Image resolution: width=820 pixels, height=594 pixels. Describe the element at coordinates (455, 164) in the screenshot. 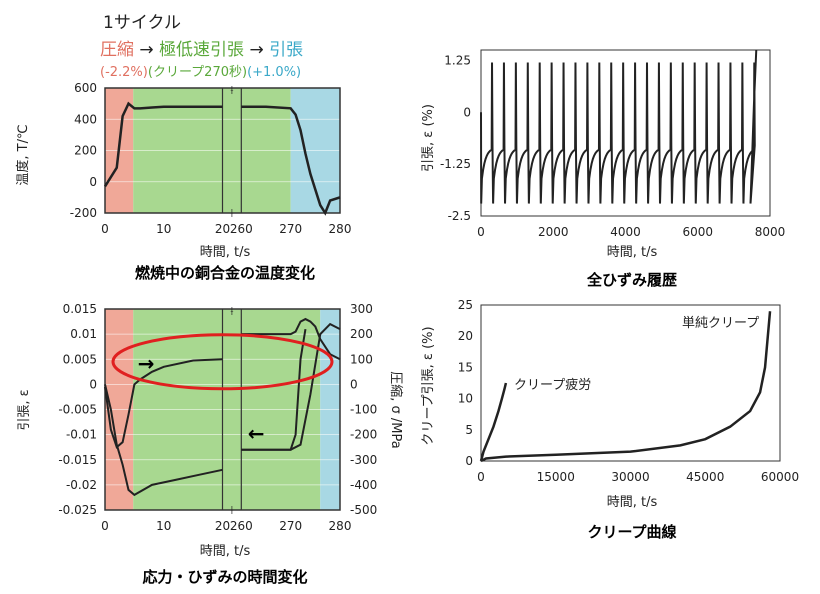

I see `y-tick-label: -1.25` at that location.